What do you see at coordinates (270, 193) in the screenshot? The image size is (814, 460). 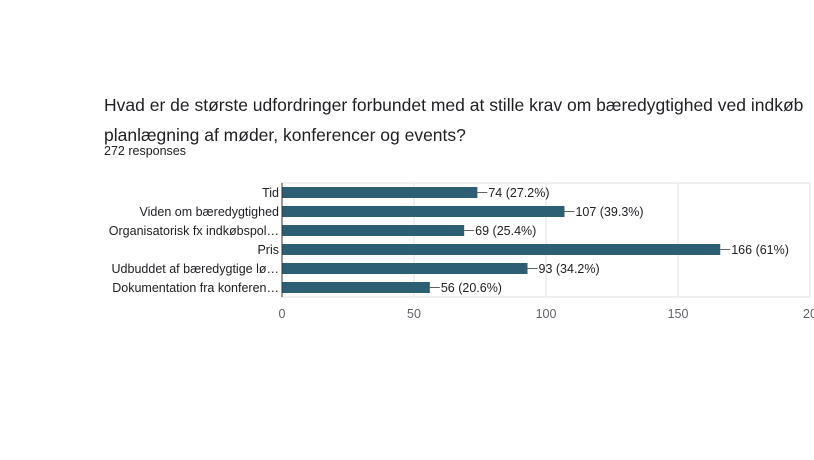 I see `category-label: Tid` at bounding box center [270, 193].